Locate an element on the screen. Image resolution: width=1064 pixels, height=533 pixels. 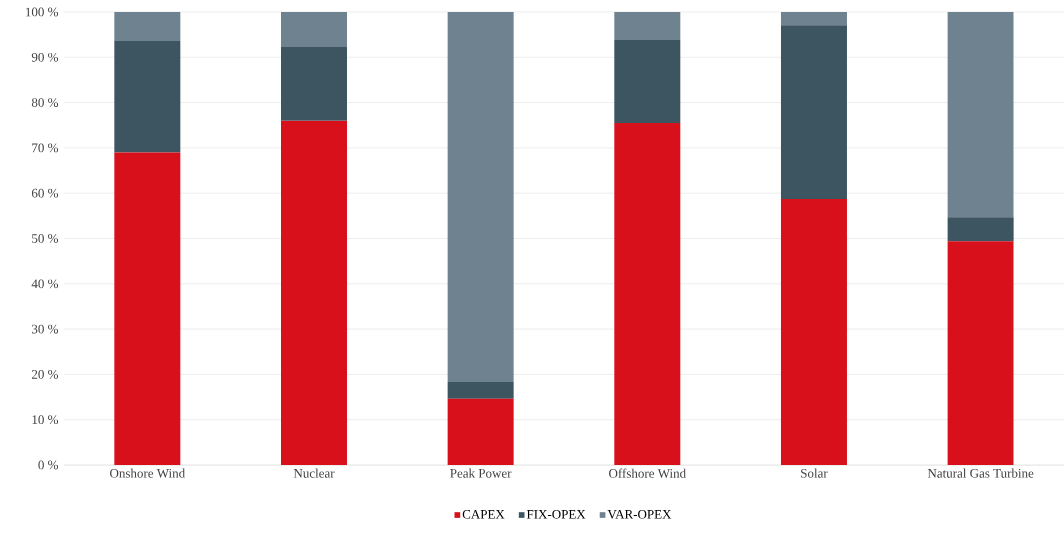
y-tick-label: 100 % is located at coordinates (42, 12).